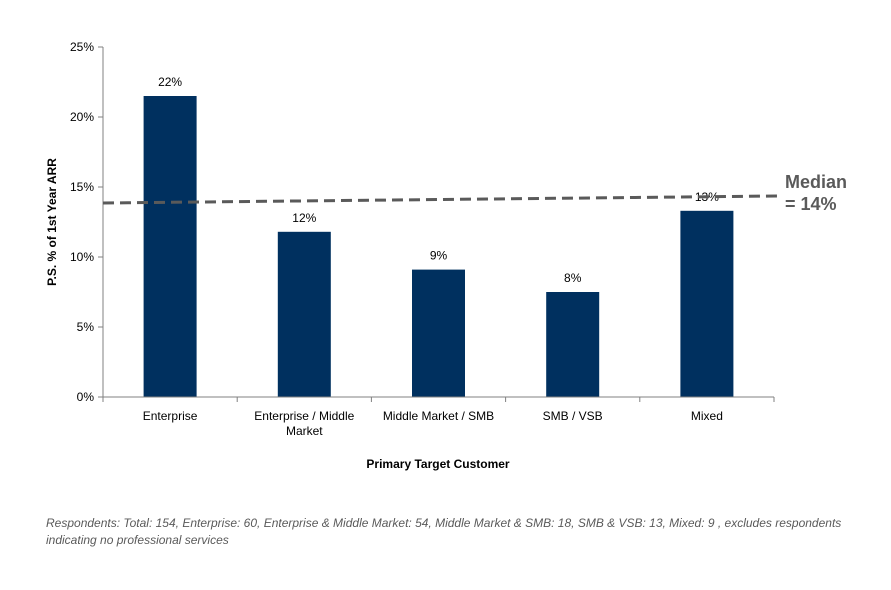 Image resolution: width=891 pixels, height=590 pixels. What do you see at coordinates (440, 199) in the screenshot?
I see `median-line` at bounding box center [440, 199].